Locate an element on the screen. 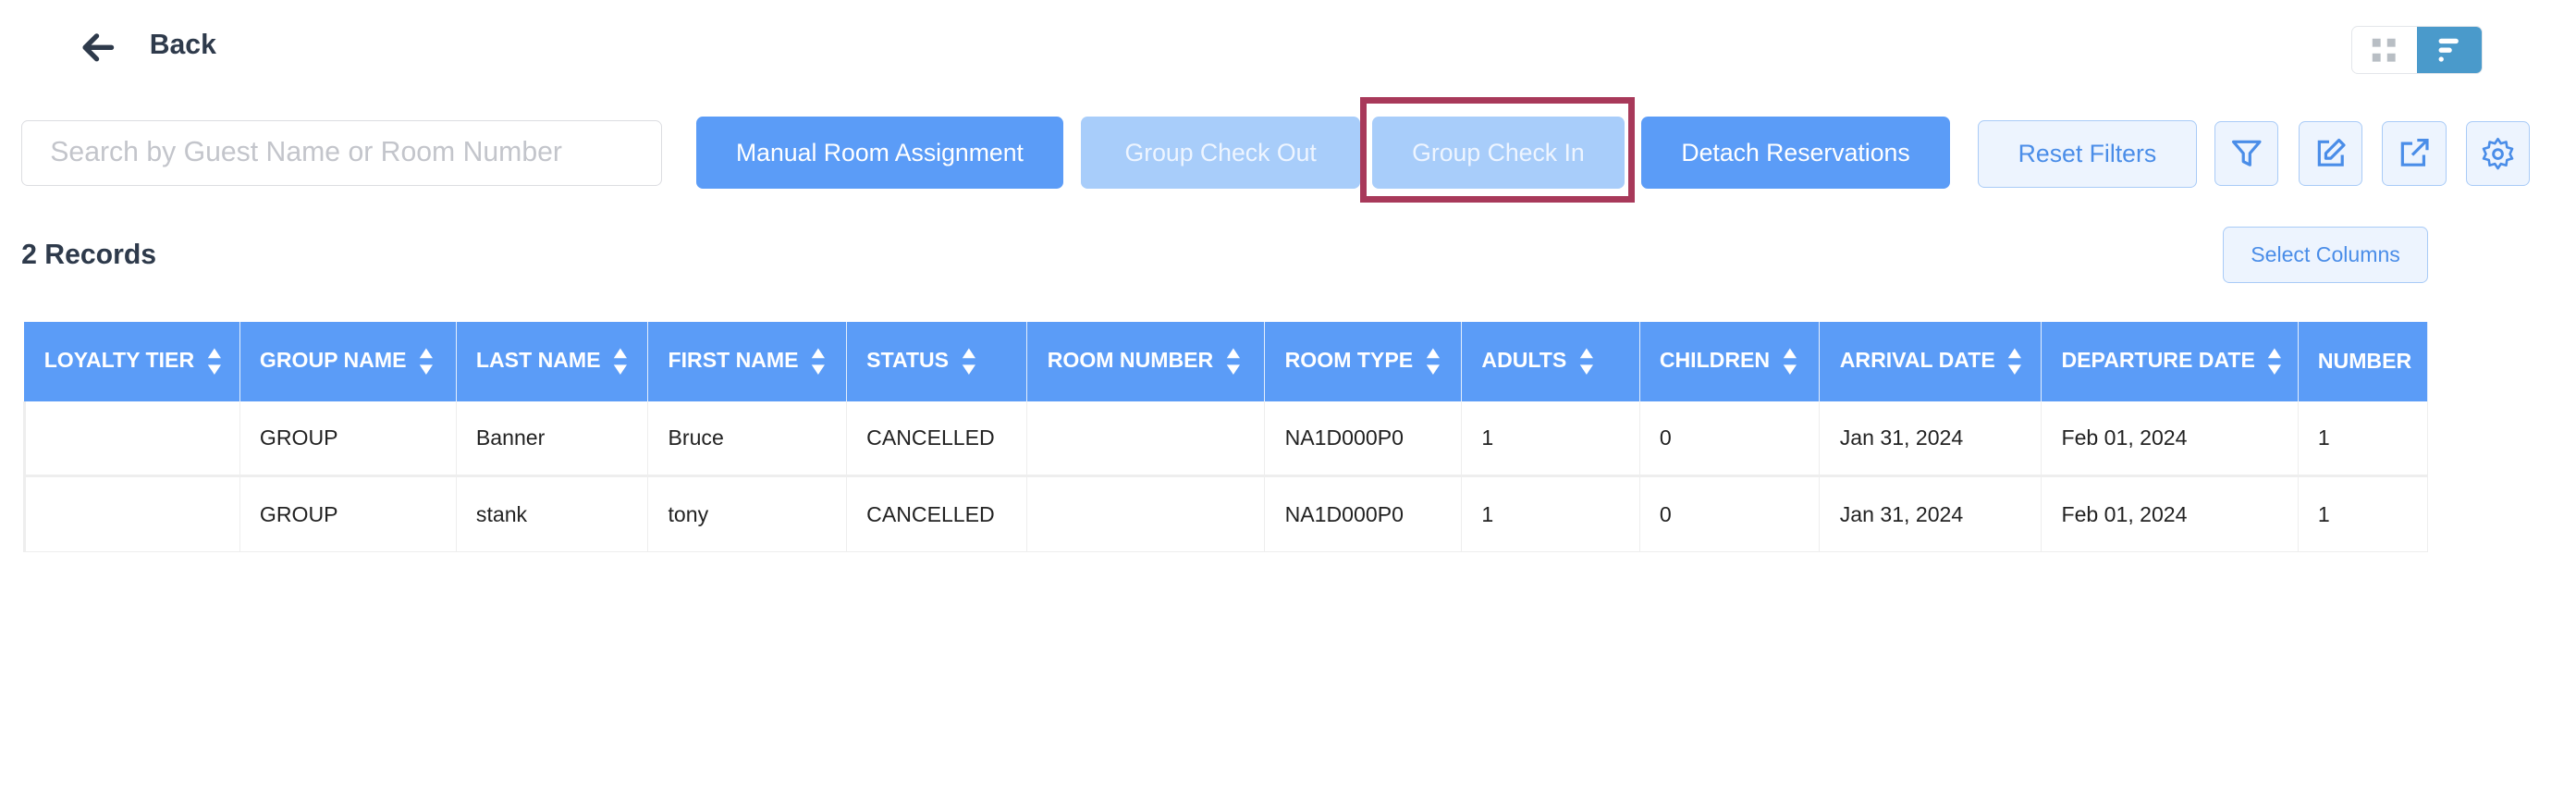 Image resolution: width=2576 pixels, height=789 pixels. grid-view-button is located at coordinates (2385, 50).